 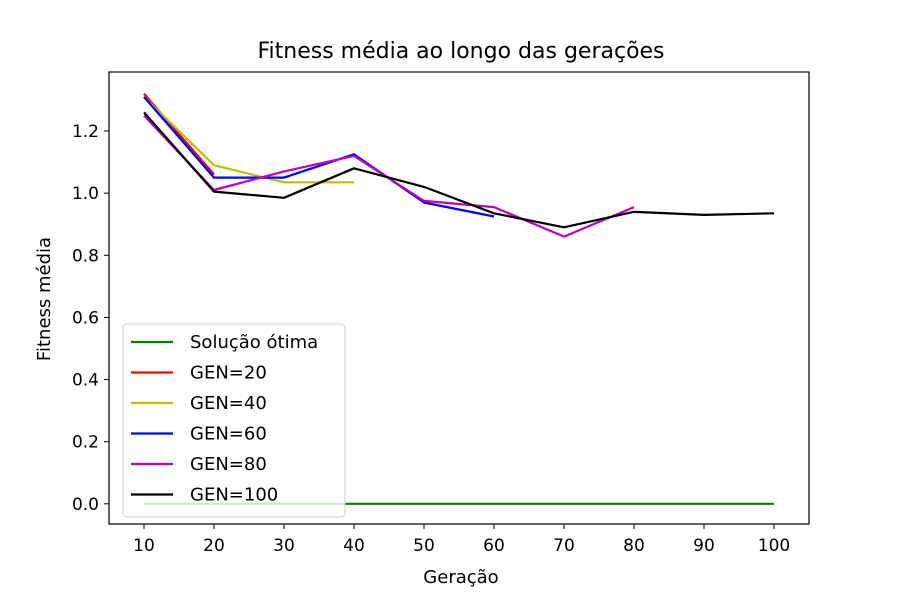 I want to click on y-axis-label: Fitness média, so click(x=44, y=299).